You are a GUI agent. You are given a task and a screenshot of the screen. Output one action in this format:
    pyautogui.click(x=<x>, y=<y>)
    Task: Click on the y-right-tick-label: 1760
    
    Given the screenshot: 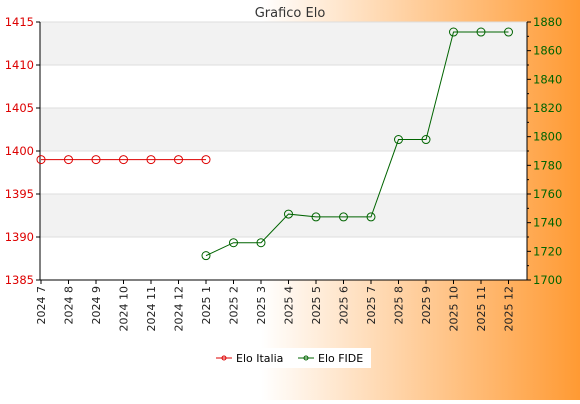 What is the action you would take?
    pyautogui.click(x=547, y=194)
    